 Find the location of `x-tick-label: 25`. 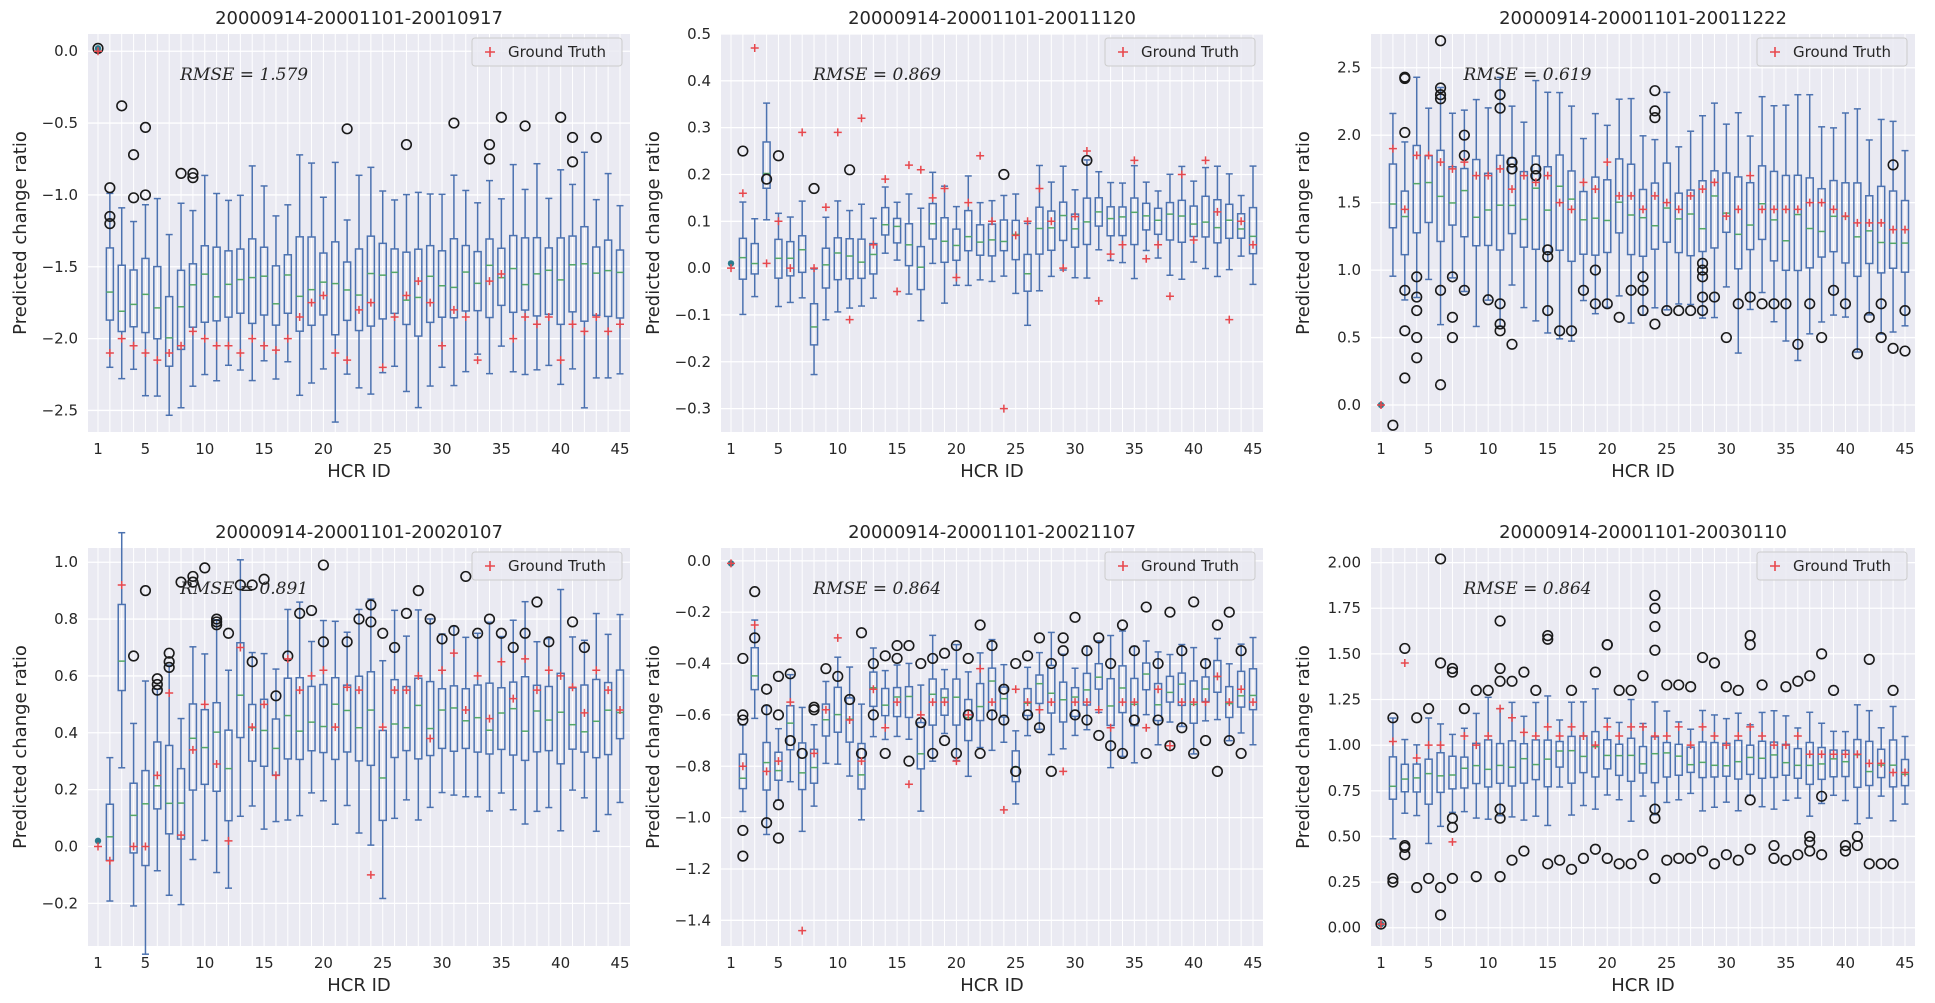

x-tick-label: 25 is located at coordinates (1666, 449).